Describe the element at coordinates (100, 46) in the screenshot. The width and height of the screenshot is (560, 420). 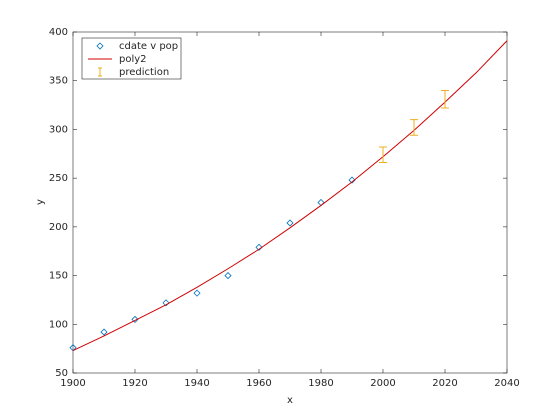
I see `legend-marker` at that location.